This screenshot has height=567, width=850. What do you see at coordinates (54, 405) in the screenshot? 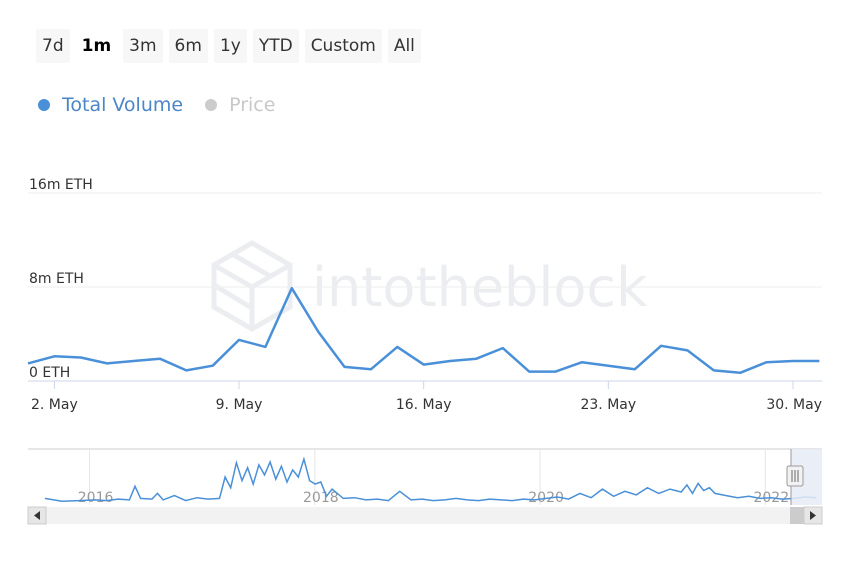
I see `x-tick-label: 2. May` at bounding box center [54, 405].